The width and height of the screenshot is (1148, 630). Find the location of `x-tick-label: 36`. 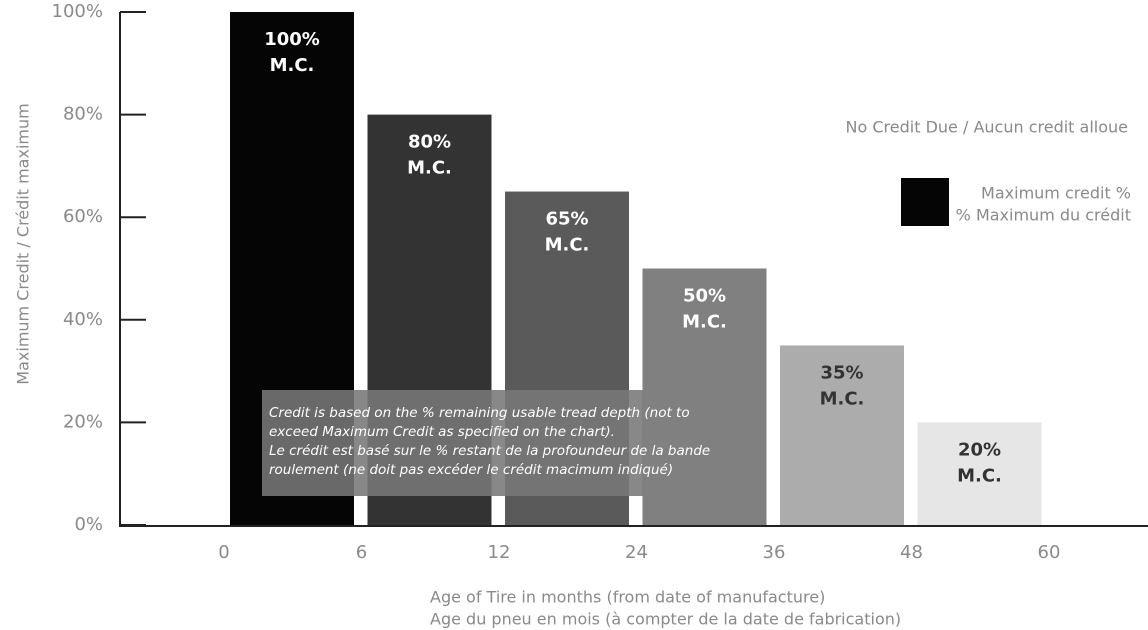

x-tick-label: 36 is located at coordinates (774, 552).